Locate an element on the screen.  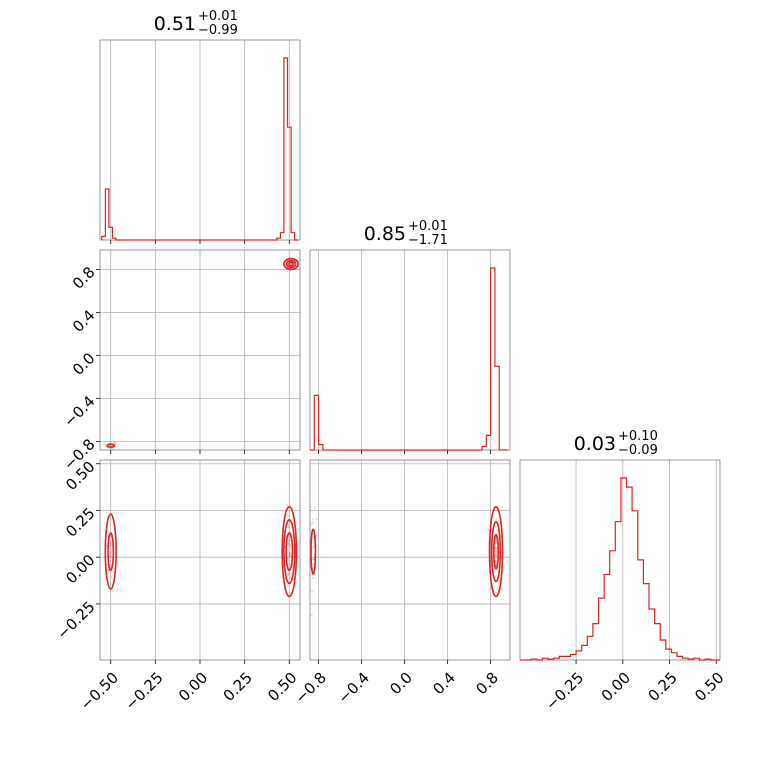
title-value: 0.03 is located at coordinates (595, 444).